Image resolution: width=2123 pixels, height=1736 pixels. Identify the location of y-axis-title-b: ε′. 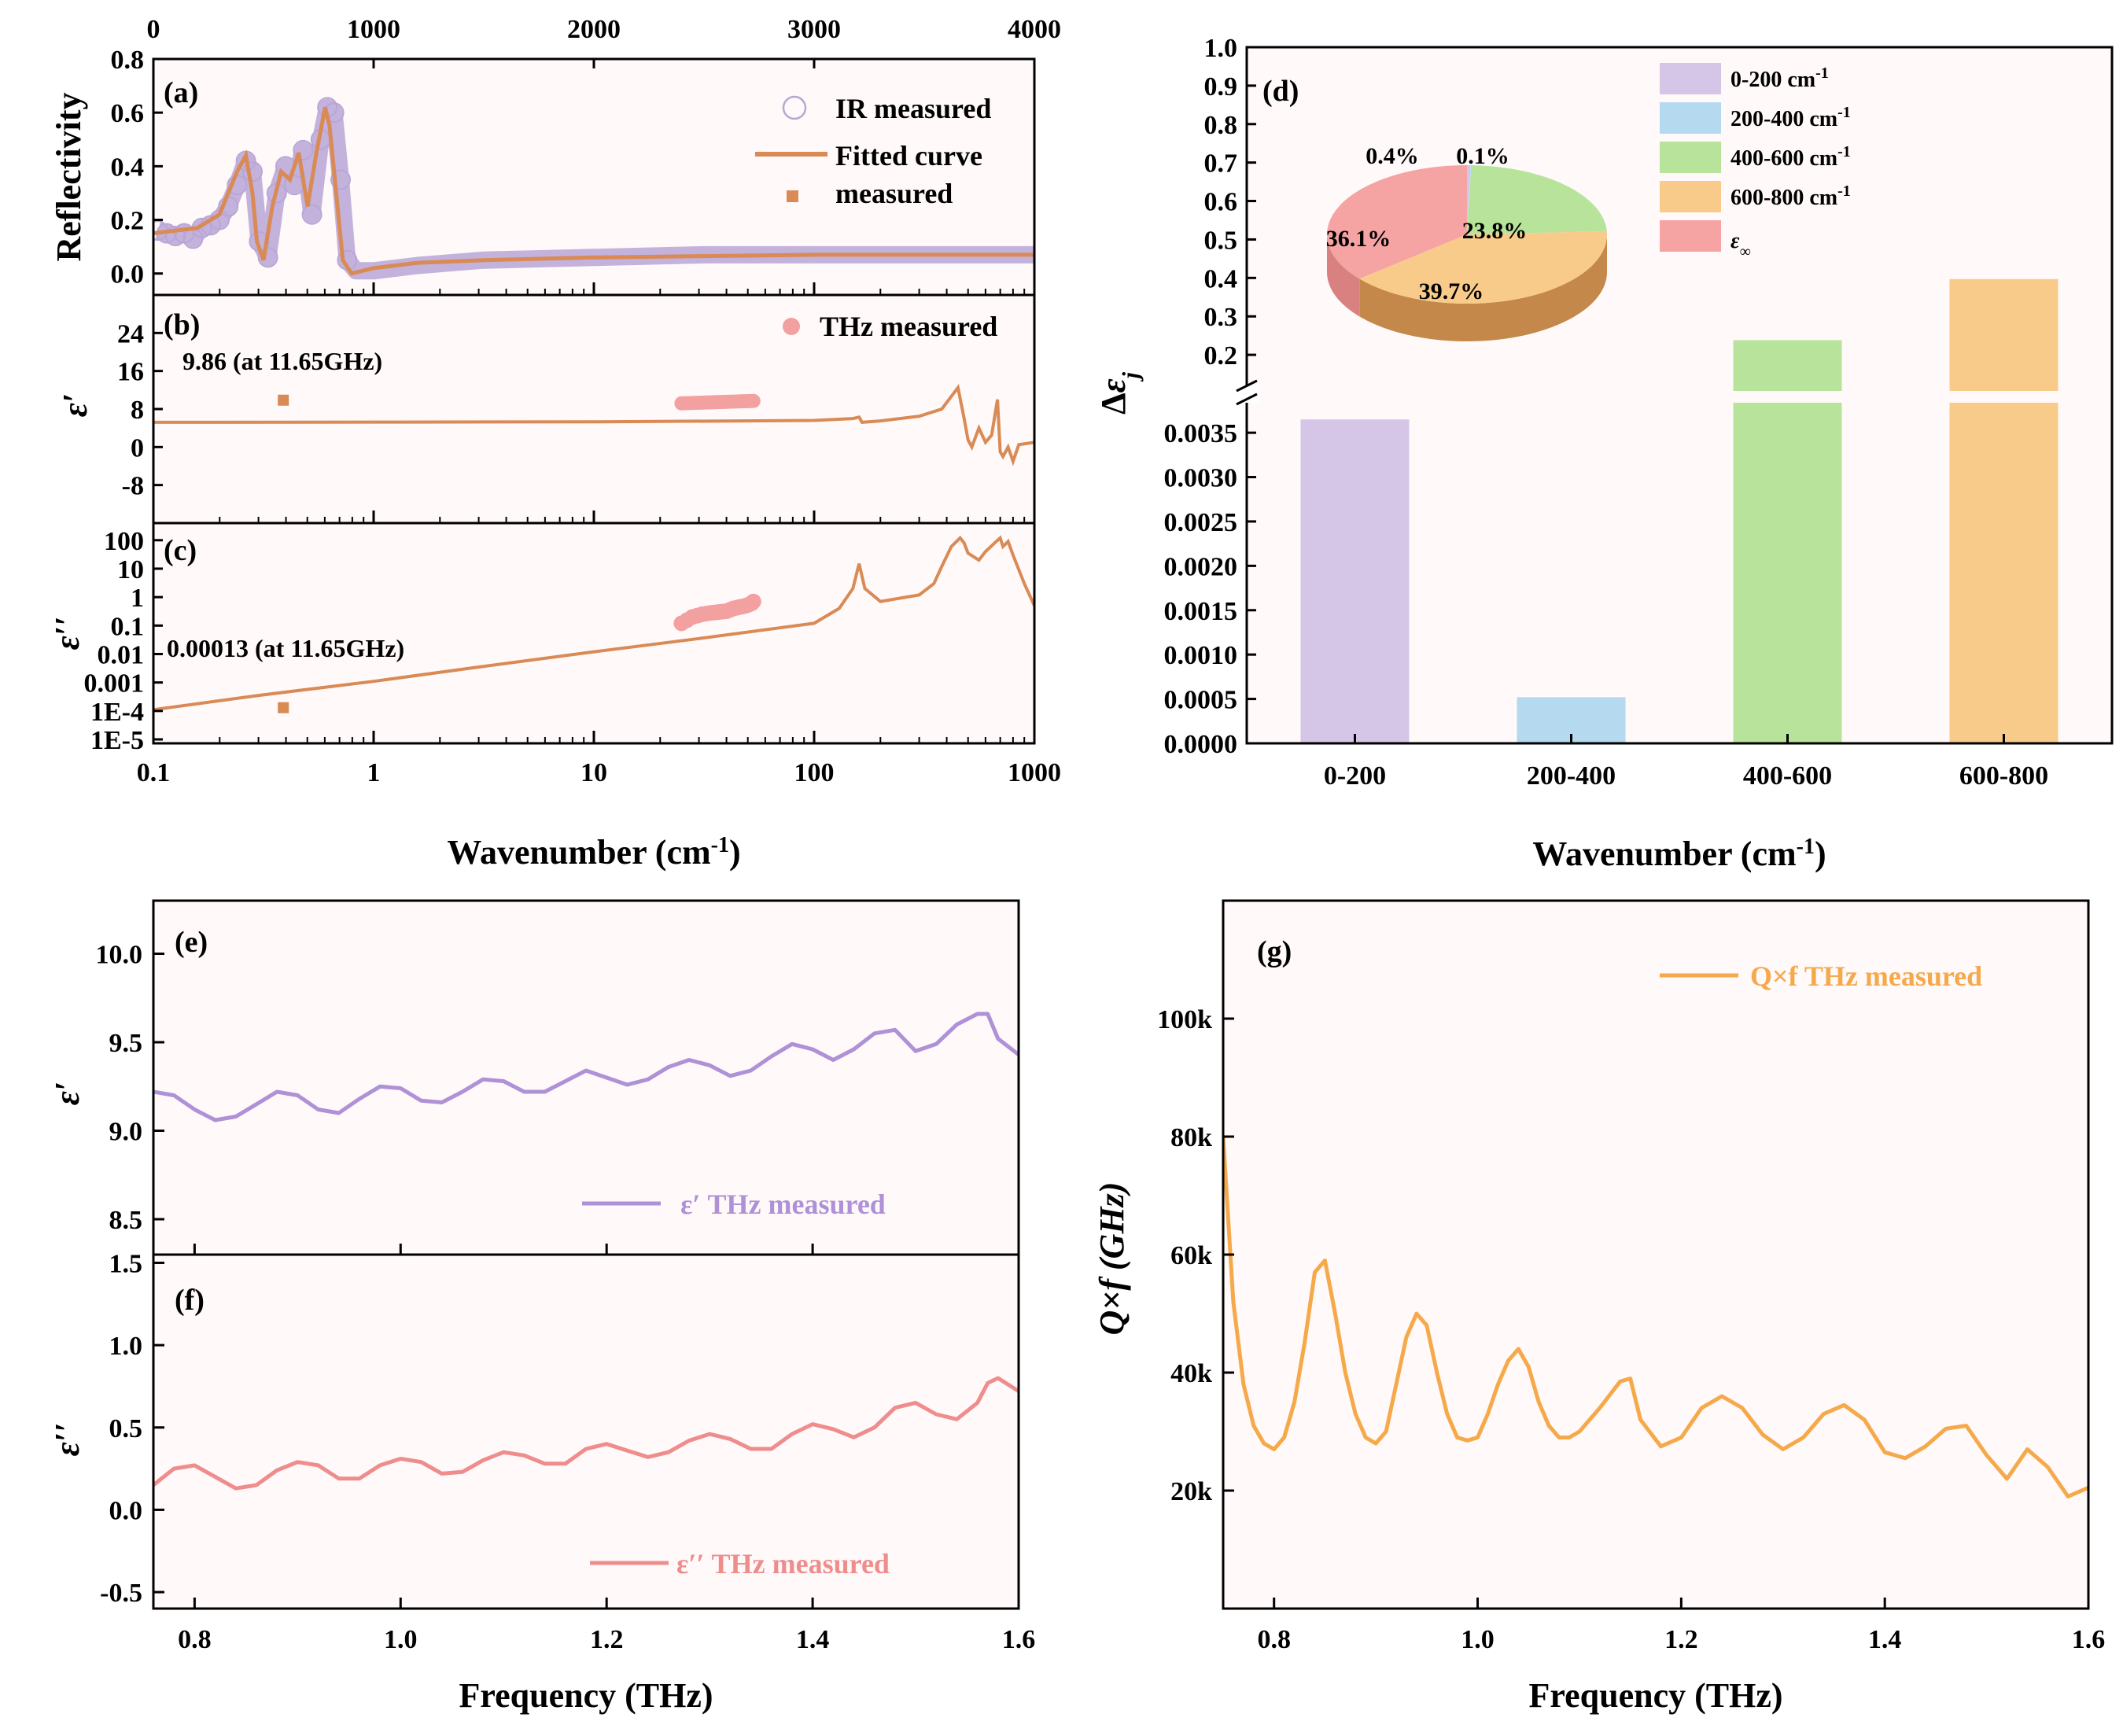
(75, 405).